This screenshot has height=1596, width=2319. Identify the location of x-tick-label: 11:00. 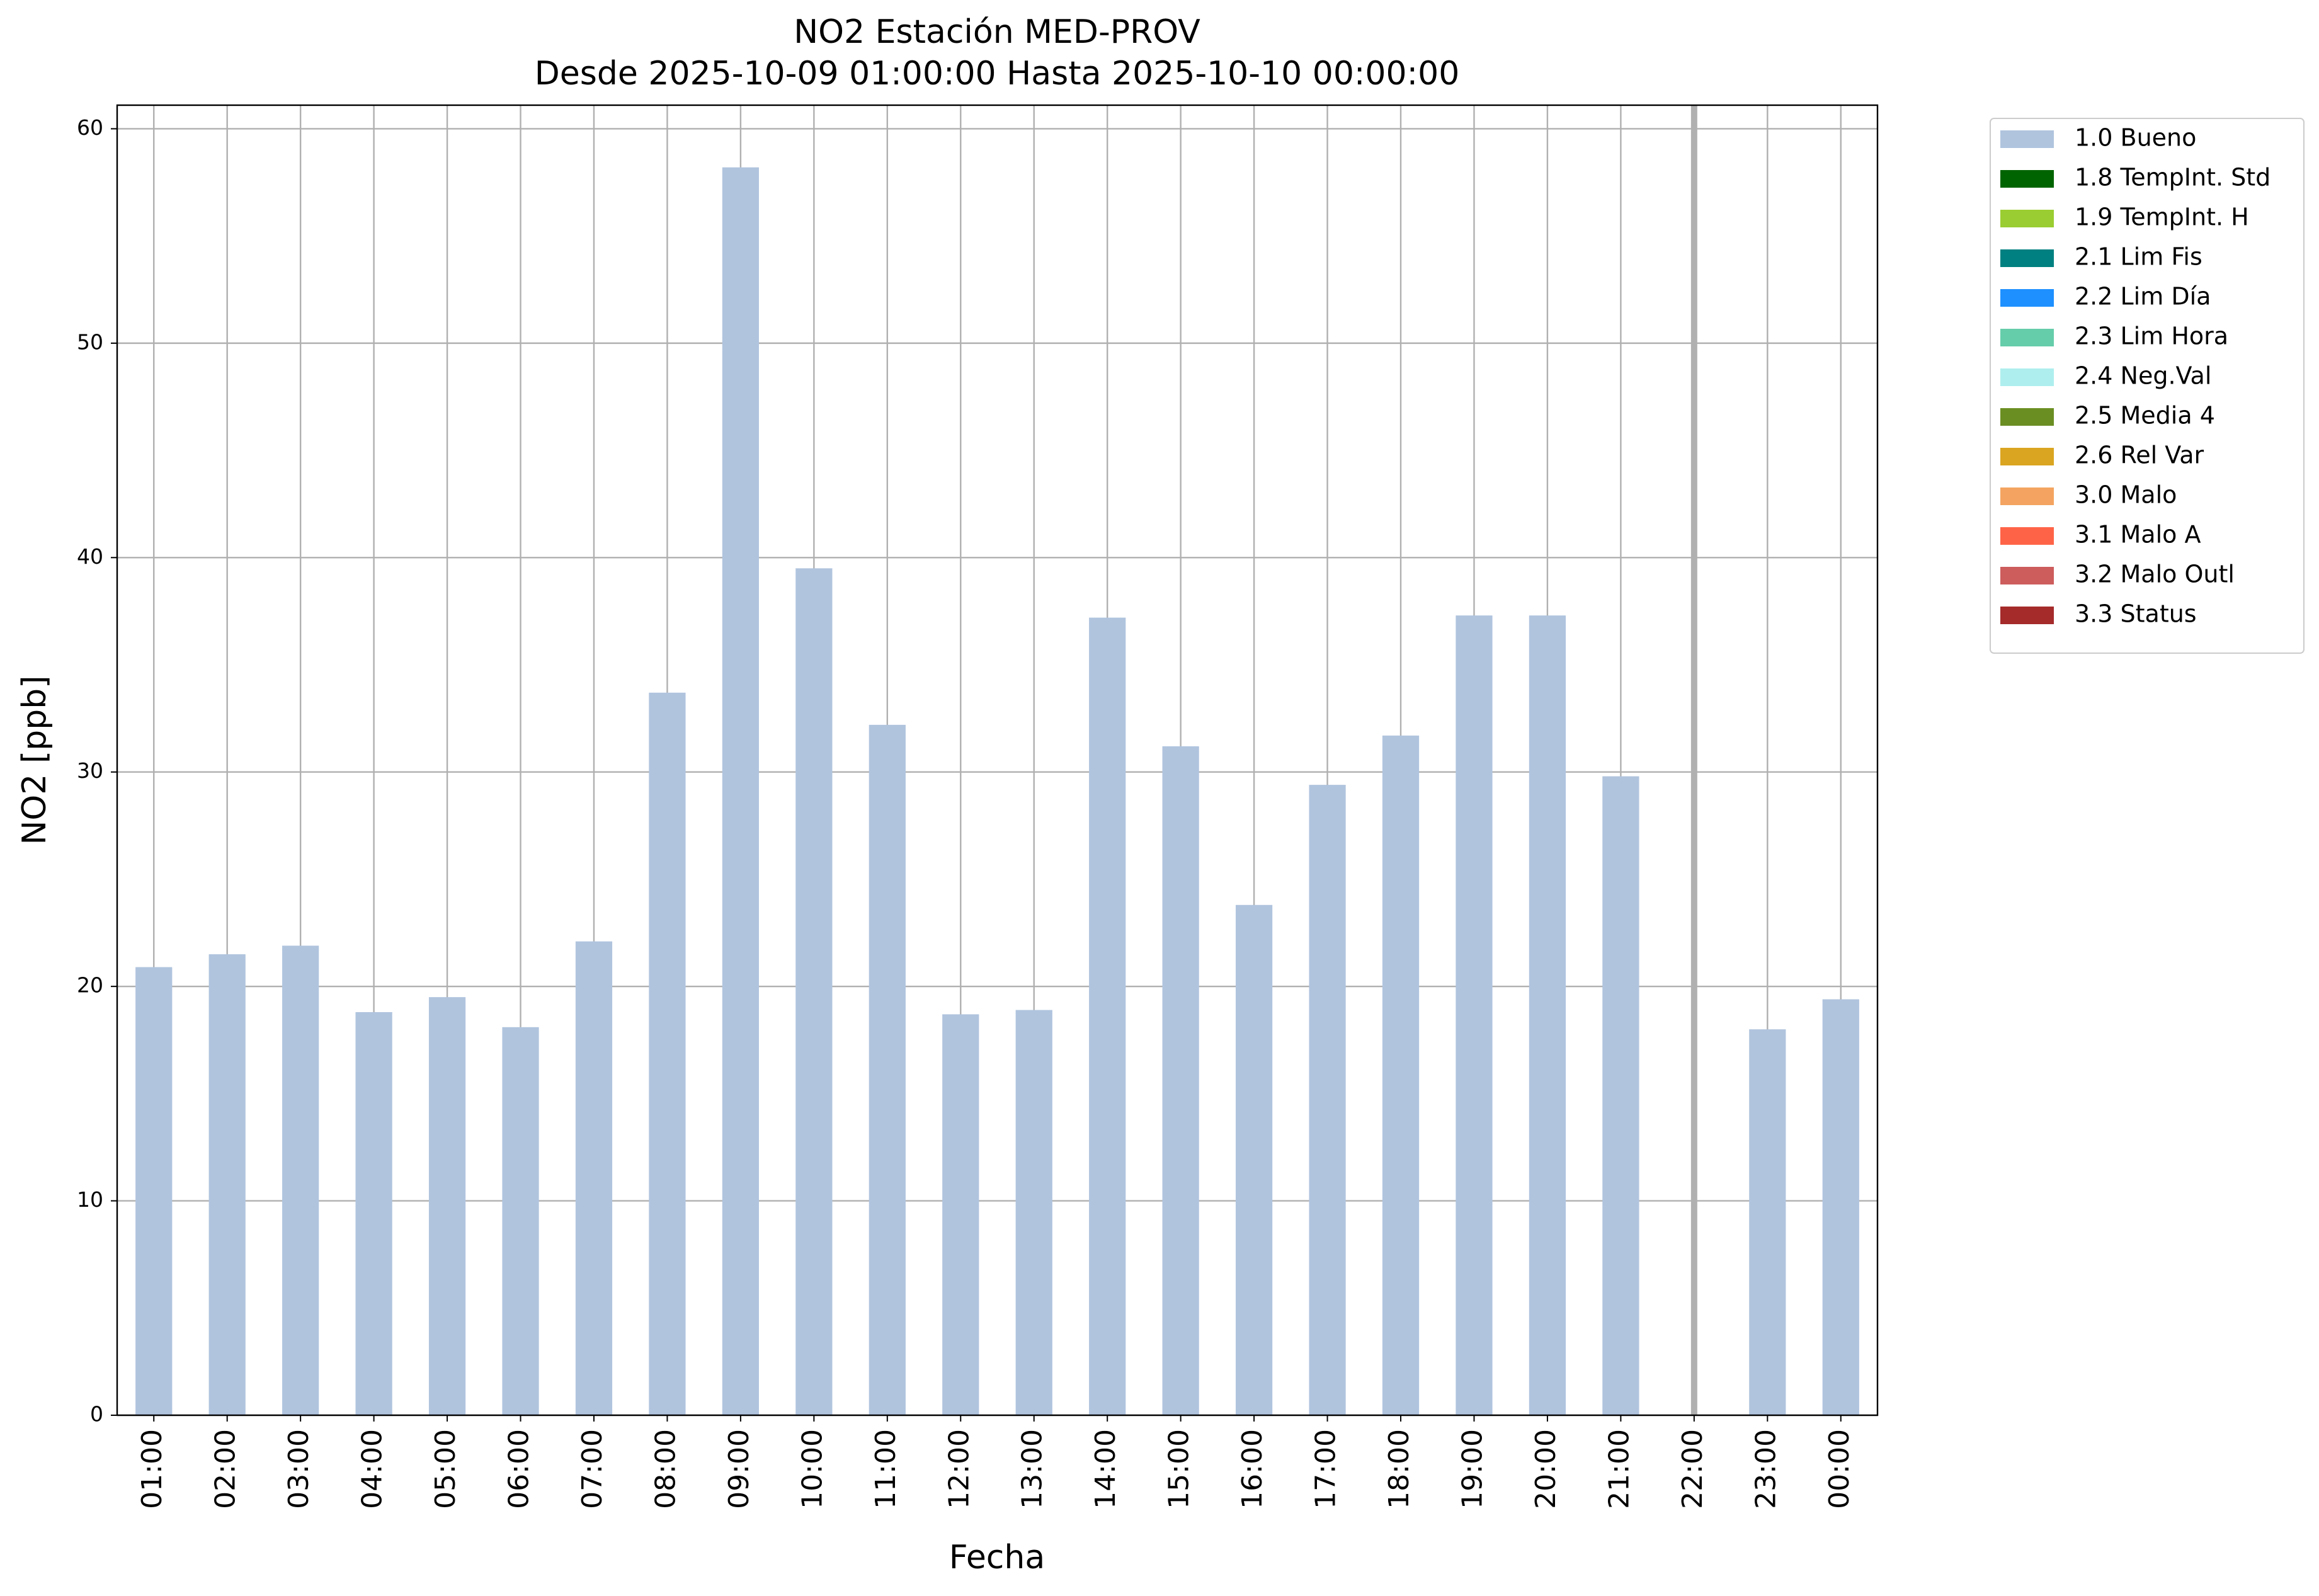
(886, 1469).